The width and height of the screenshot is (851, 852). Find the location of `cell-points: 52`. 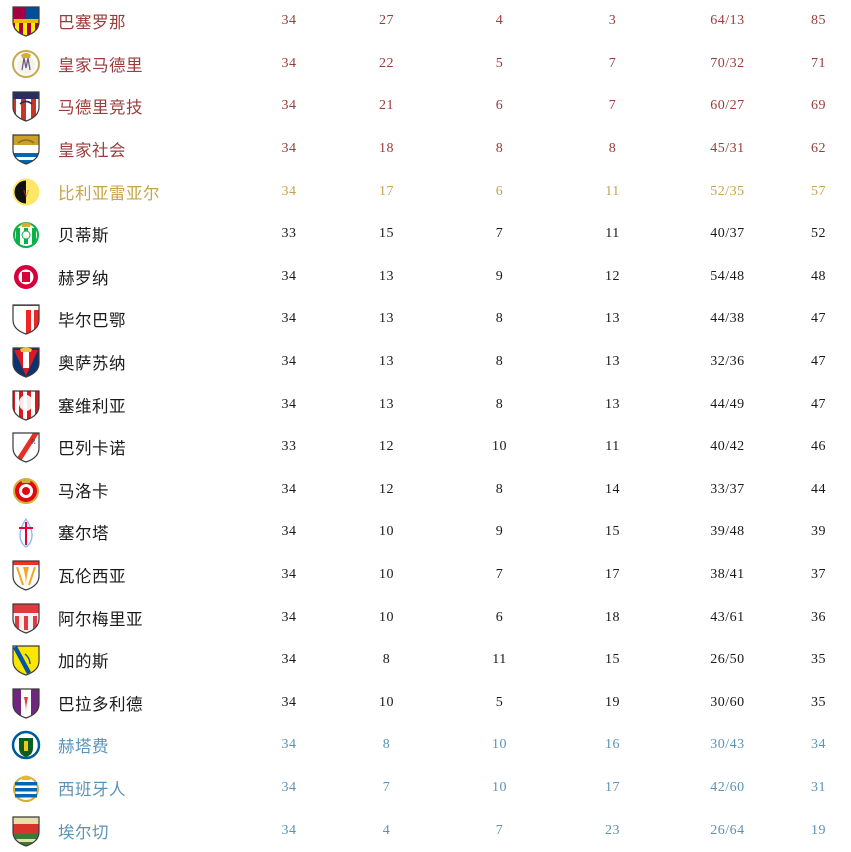

cell-points: 52 is located at coordinates (818, 234).